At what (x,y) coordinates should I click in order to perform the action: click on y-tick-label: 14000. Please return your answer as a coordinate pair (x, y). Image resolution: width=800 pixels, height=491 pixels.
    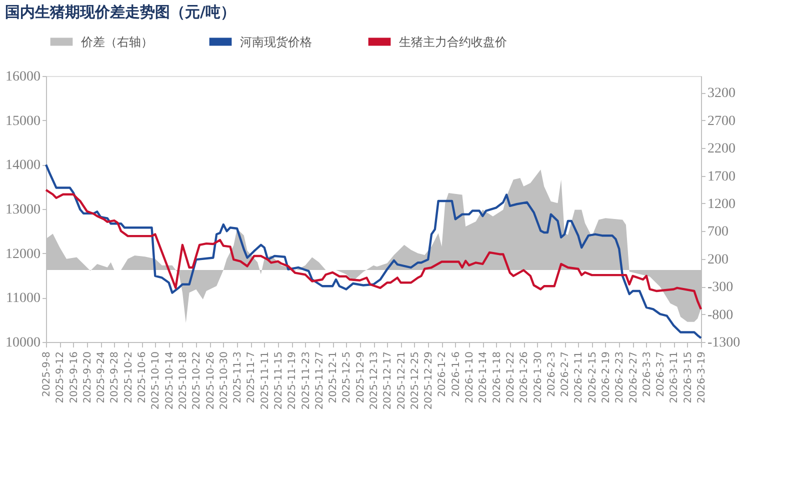
    Looking at the image, I should click on (23, 166).